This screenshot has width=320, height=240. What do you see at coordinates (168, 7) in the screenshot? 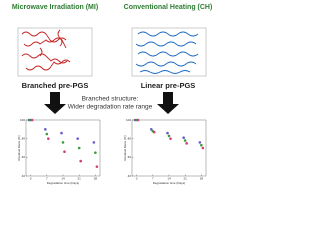
I see `right-title: Conventional Heating (CH)` at bounding box center [168, 7].